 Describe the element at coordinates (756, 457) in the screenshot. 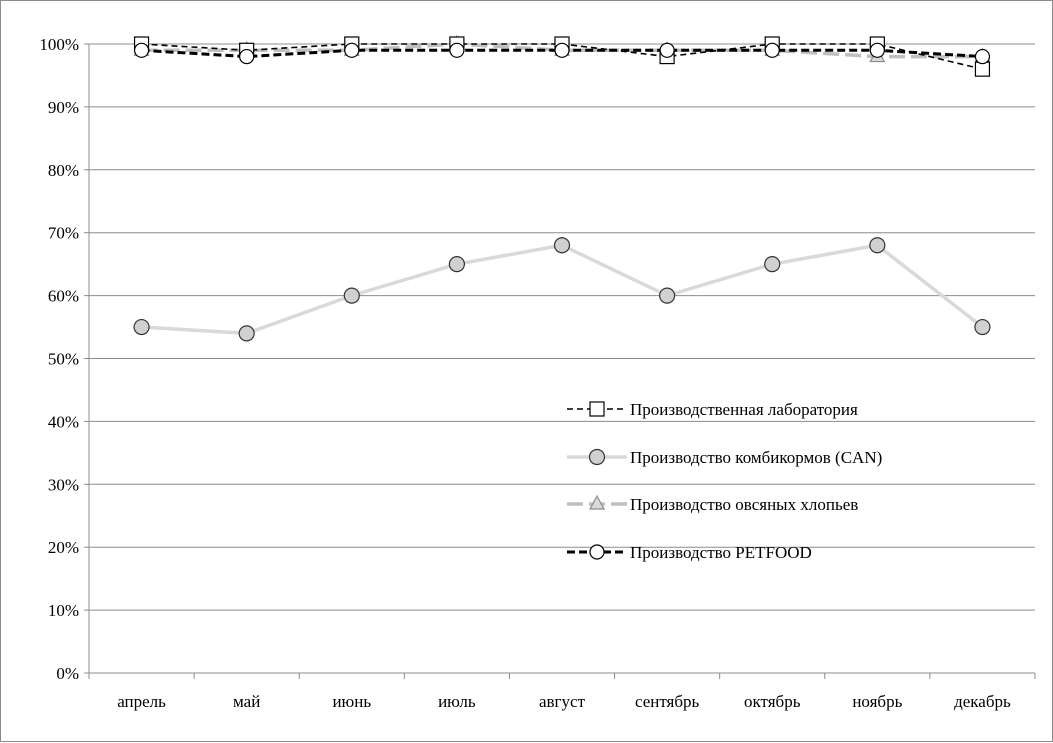

I see `legend-label: Производство комбикормов (CAN)` at that location.